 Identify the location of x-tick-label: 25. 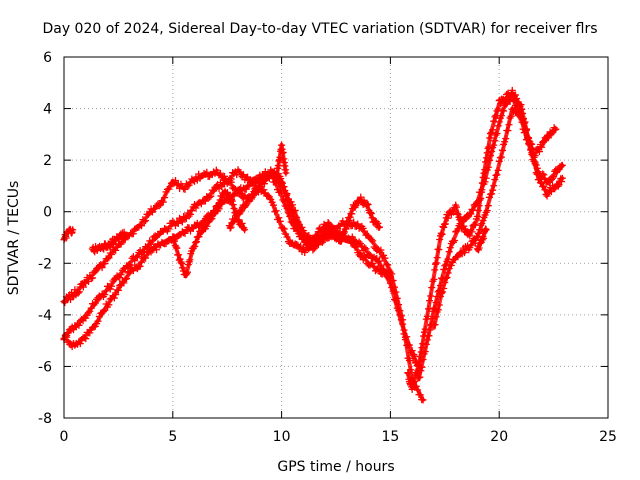
(608, 437).